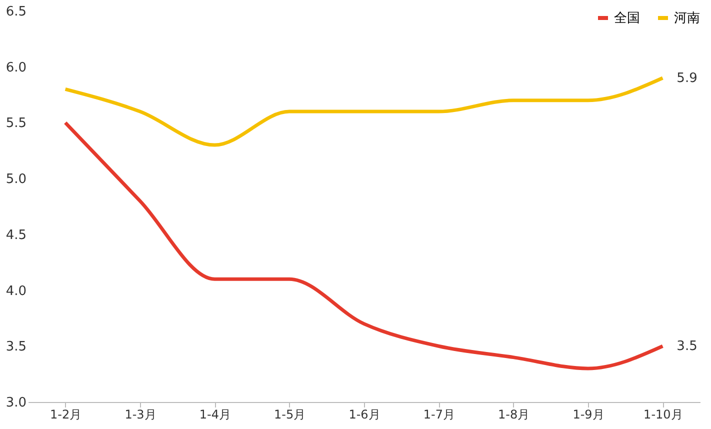 The height and width of the screenshot is (429, 711). Describe the element at coordinates (16, 180) in the screenshot. I see `y-tick-label: 5.0` at that location.